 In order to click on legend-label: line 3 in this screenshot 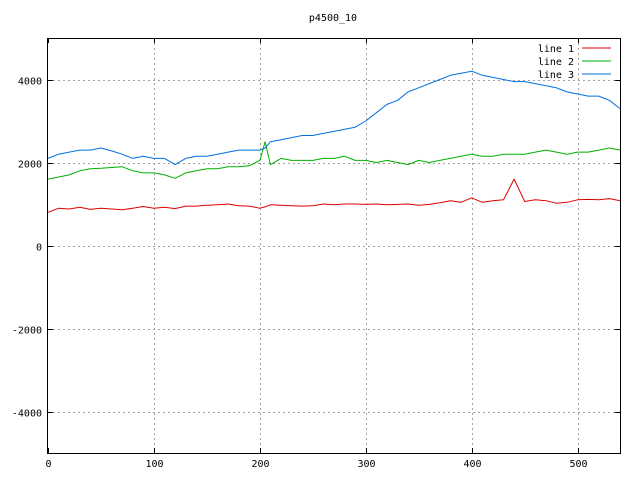, I will do `click(556, 75)`.